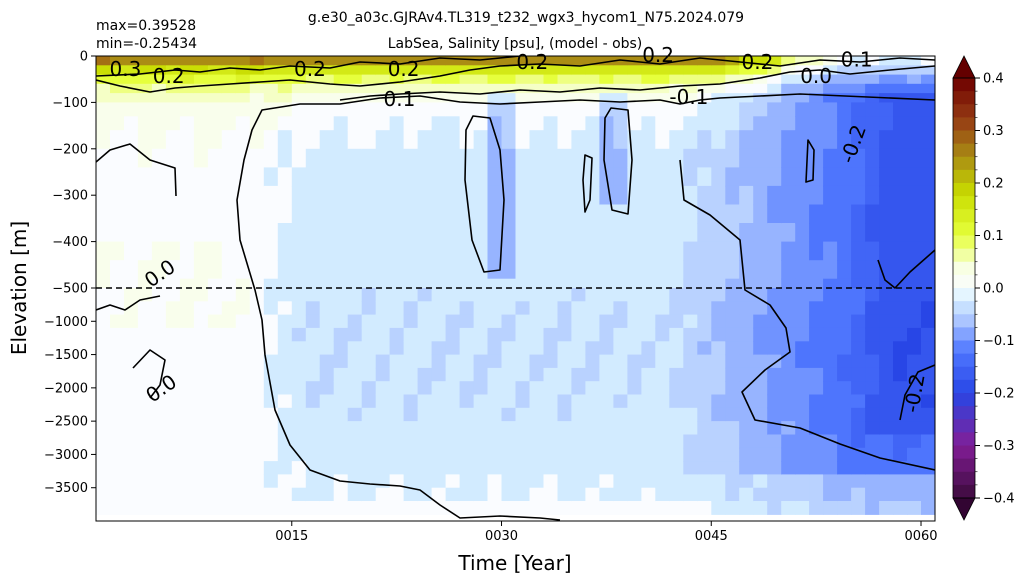  What do you see at coordinates (816, 76) in the screenshot?
I see `contour-label: 0.0` at bounding box center [816, 76].